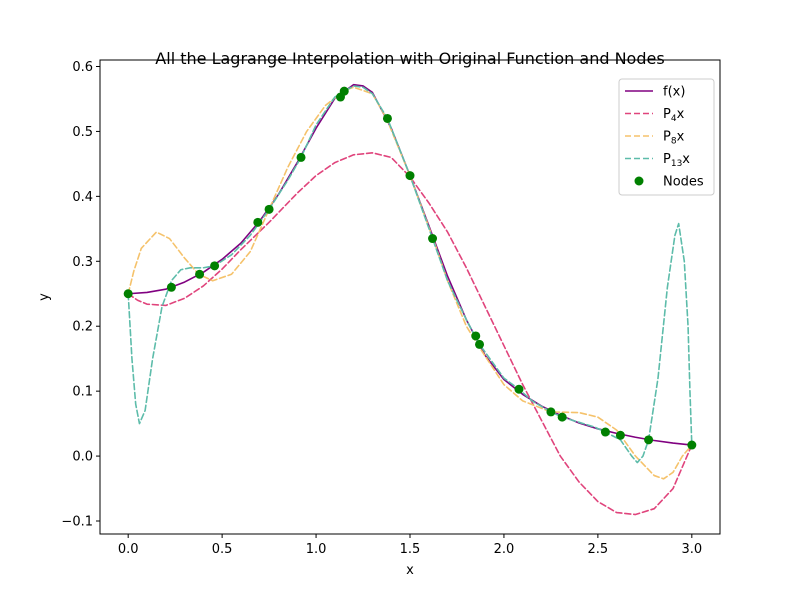  I want to click on legend-label: P4x, so click(674, 115).